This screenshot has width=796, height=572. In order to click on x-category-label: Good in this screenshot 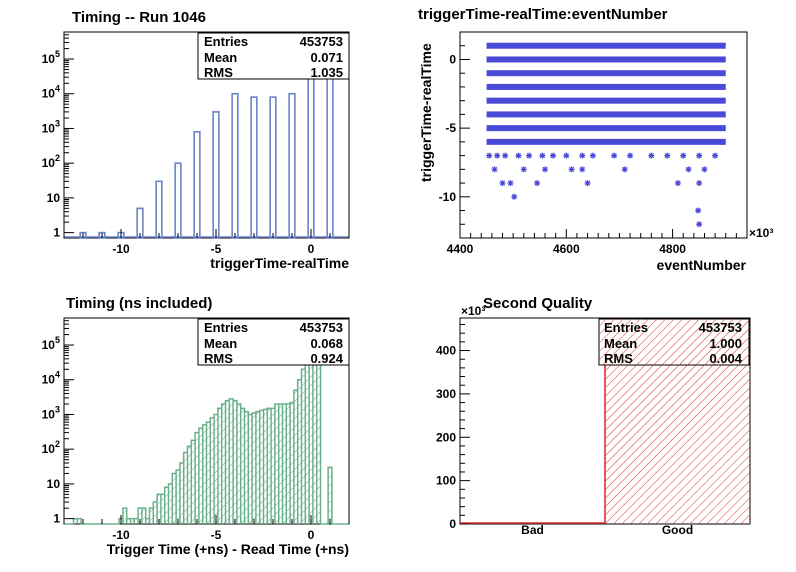, I will do `click(677, 530)`.